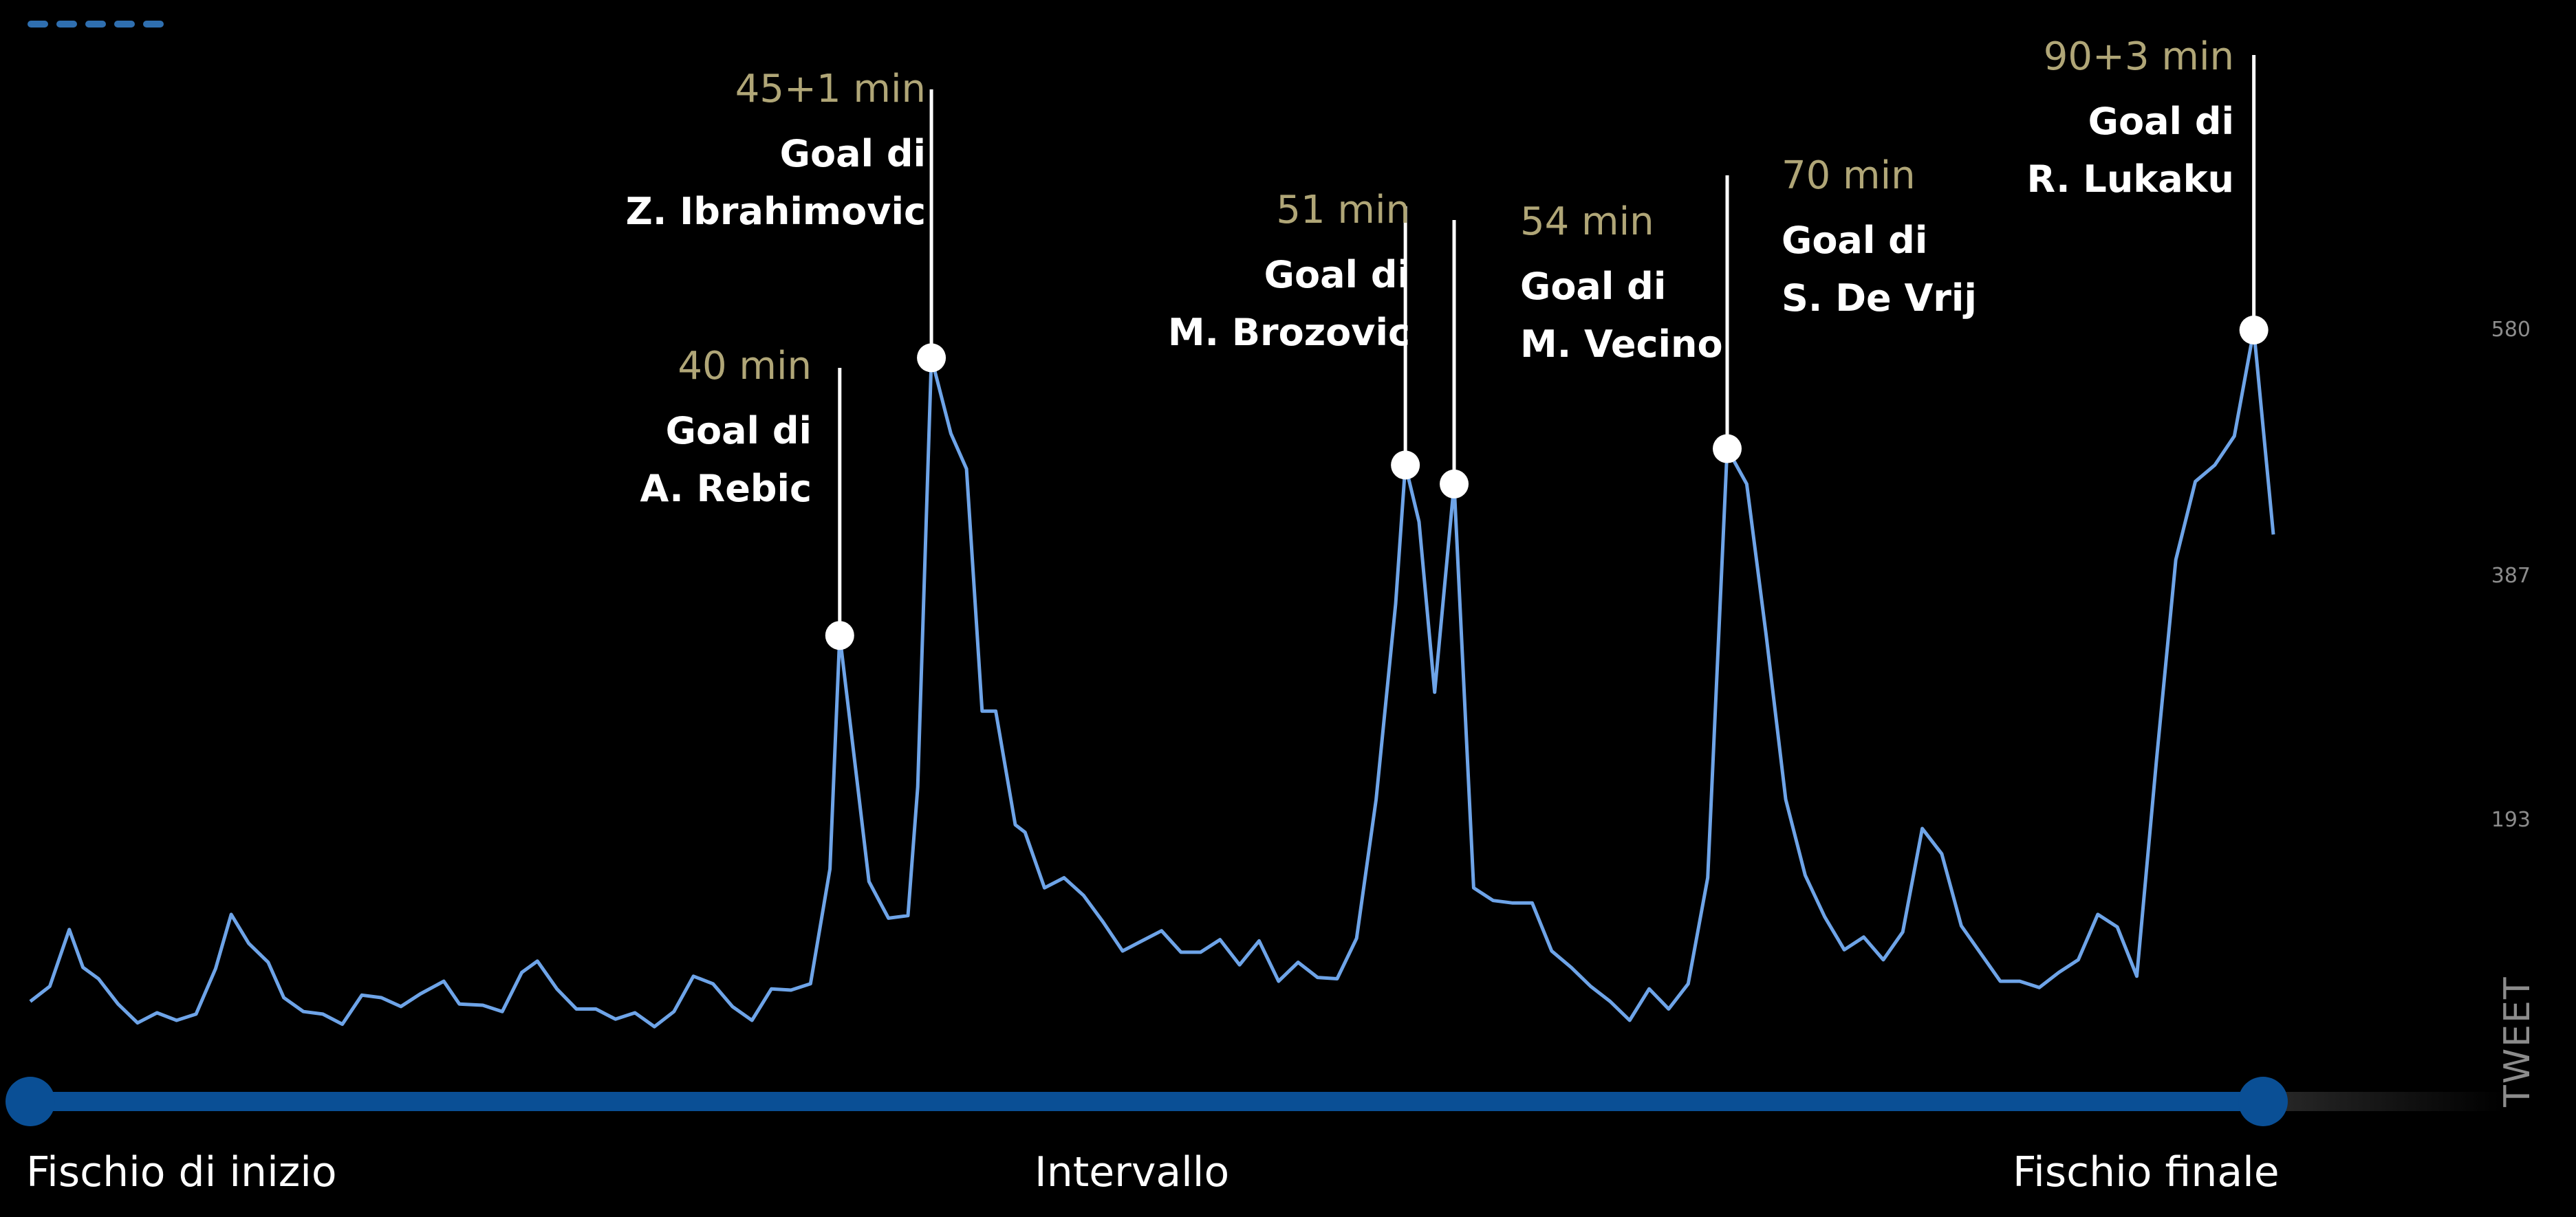 The image size is (2576, 1217). I want to click on goal-description-label: Goal di M. Vecino, so click(1621, 316).